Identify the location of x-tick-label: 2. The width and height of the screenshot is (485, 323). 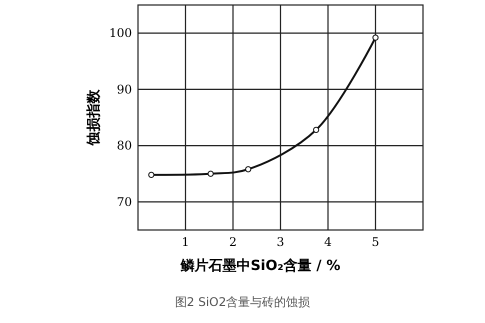
(233, 242).